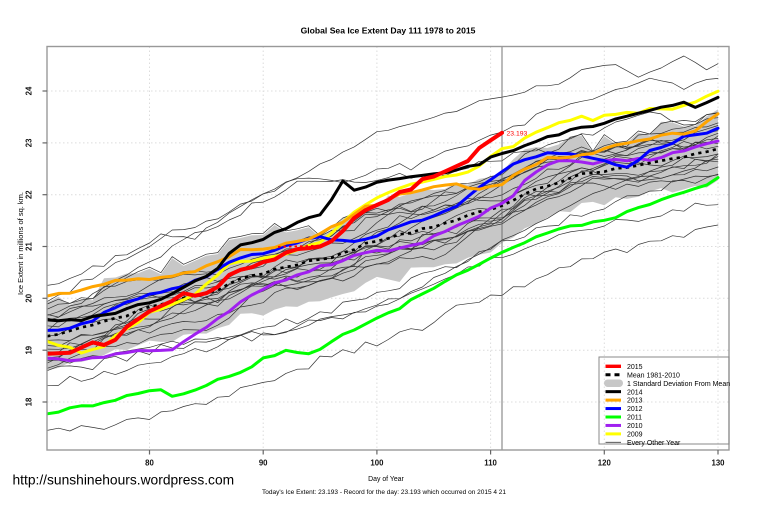 The image size is (760, 511). I want to click on svg-text: 23, so click(29, 142).